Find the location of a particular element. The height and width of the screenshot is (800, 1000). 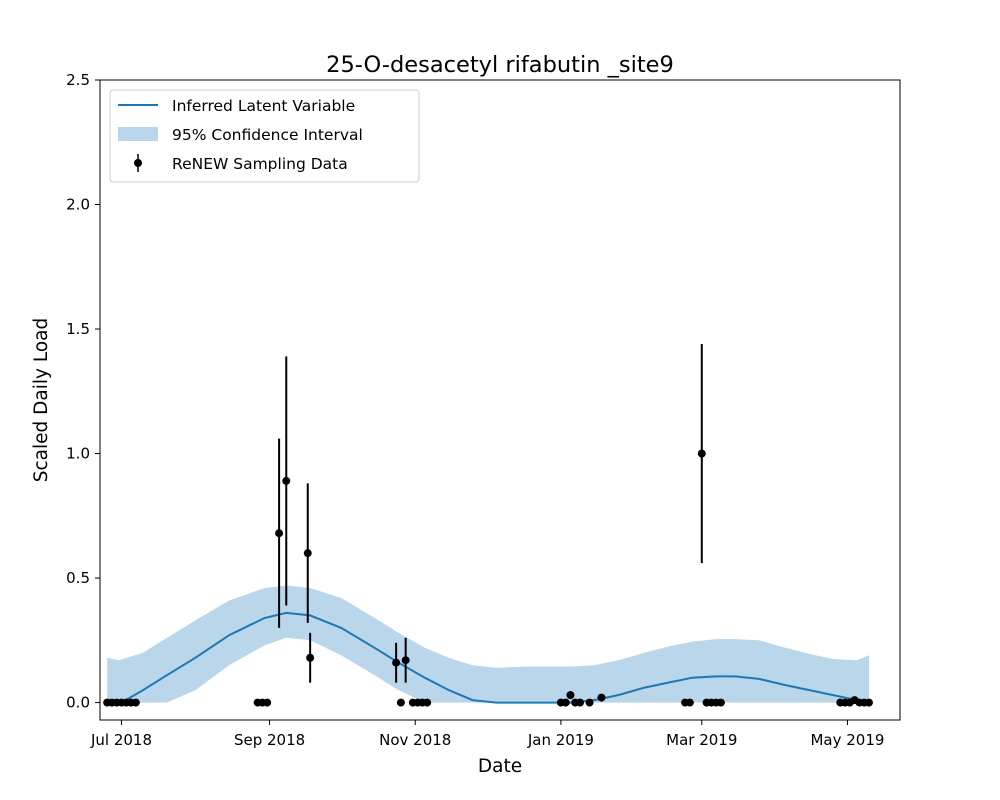

x-tick-label: Jul 2018 is located at coordinates (121, 740).